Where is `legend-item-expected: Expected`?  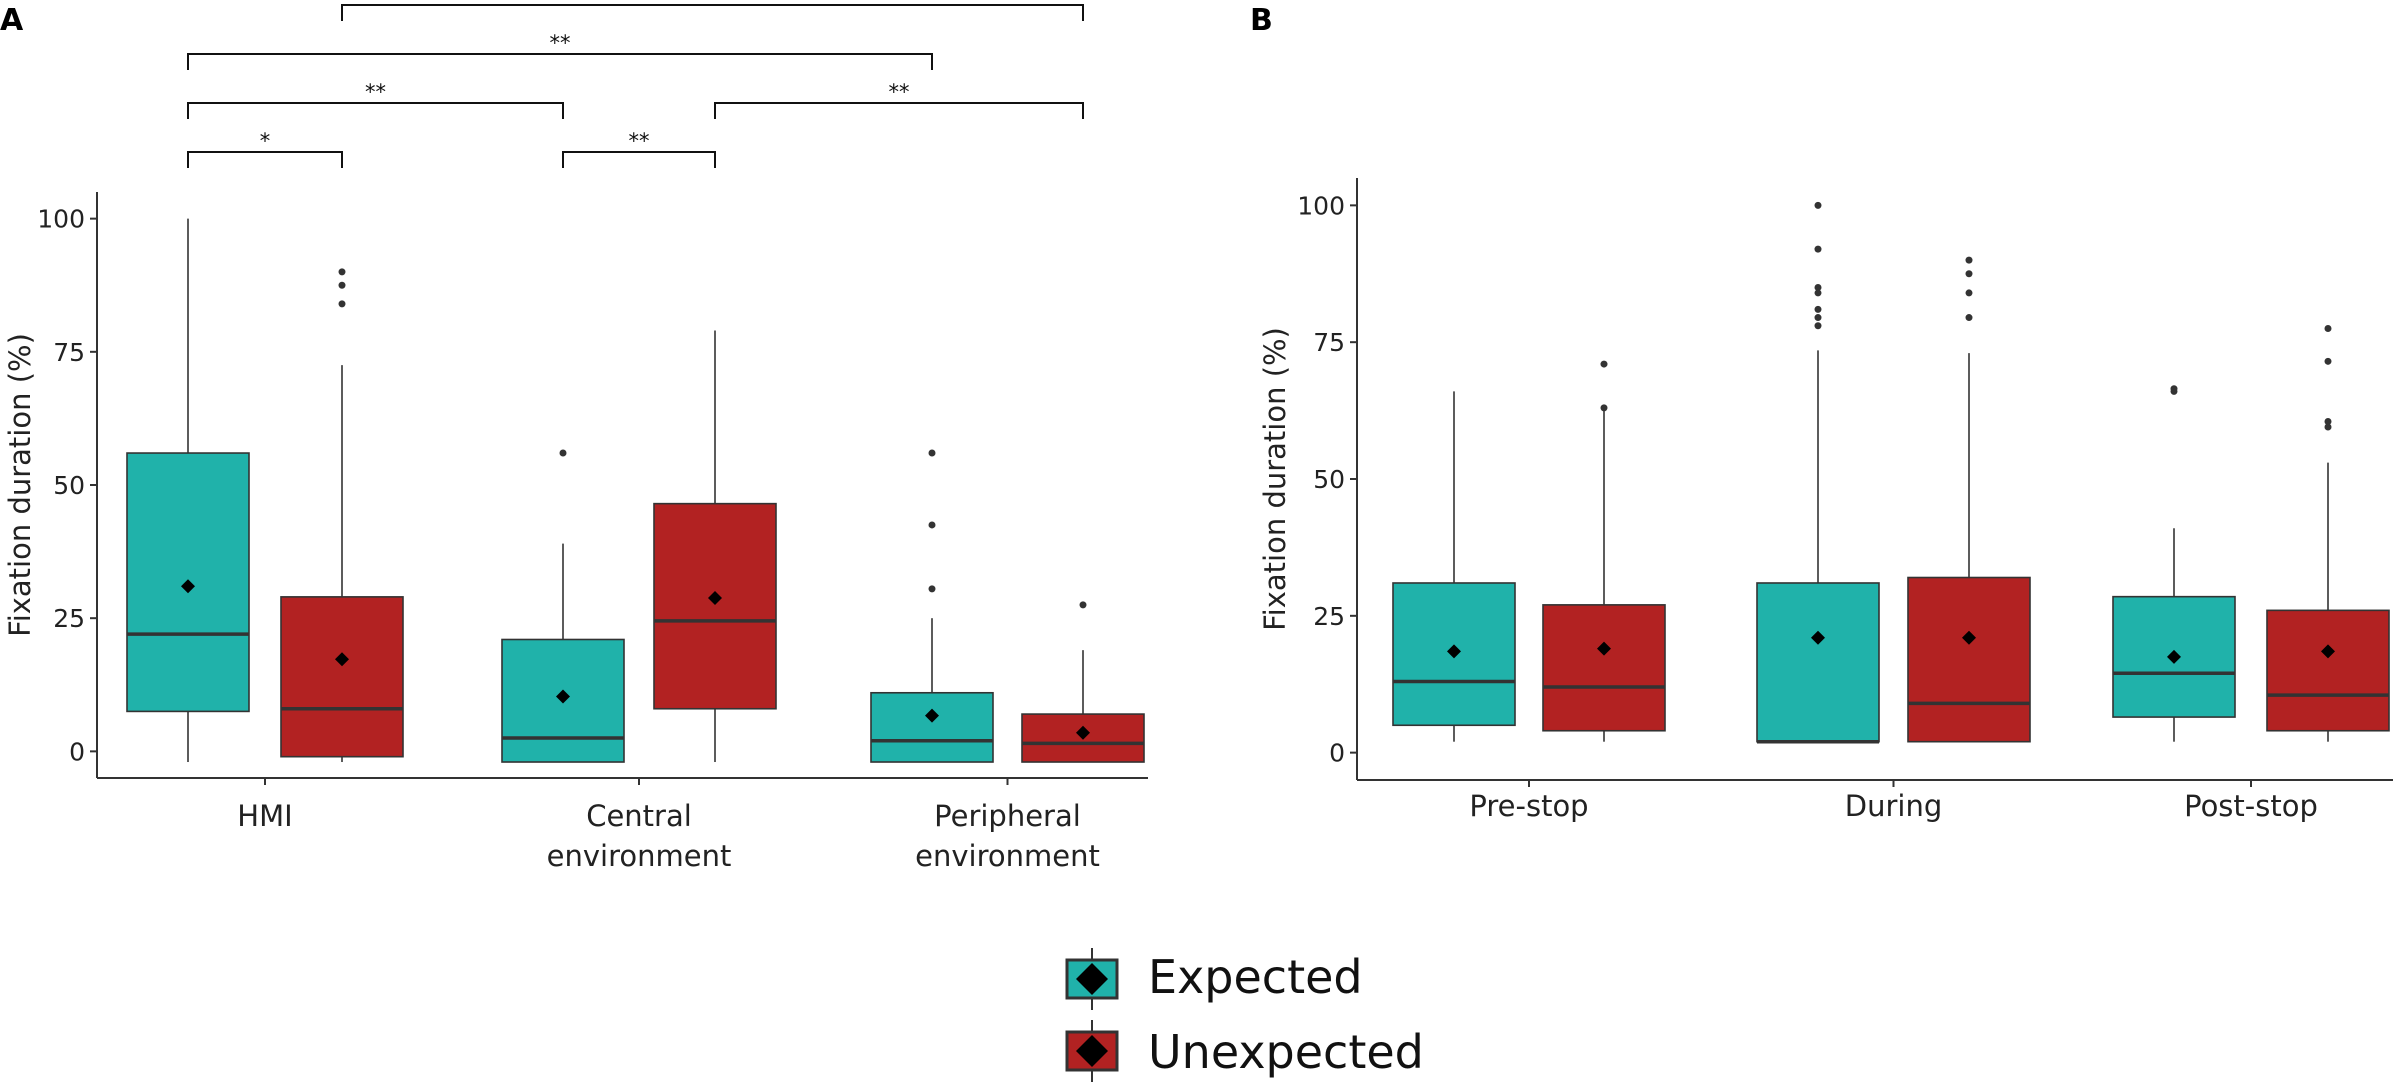
legend-item-expected: Expected is located at coordinates (1214, 979).